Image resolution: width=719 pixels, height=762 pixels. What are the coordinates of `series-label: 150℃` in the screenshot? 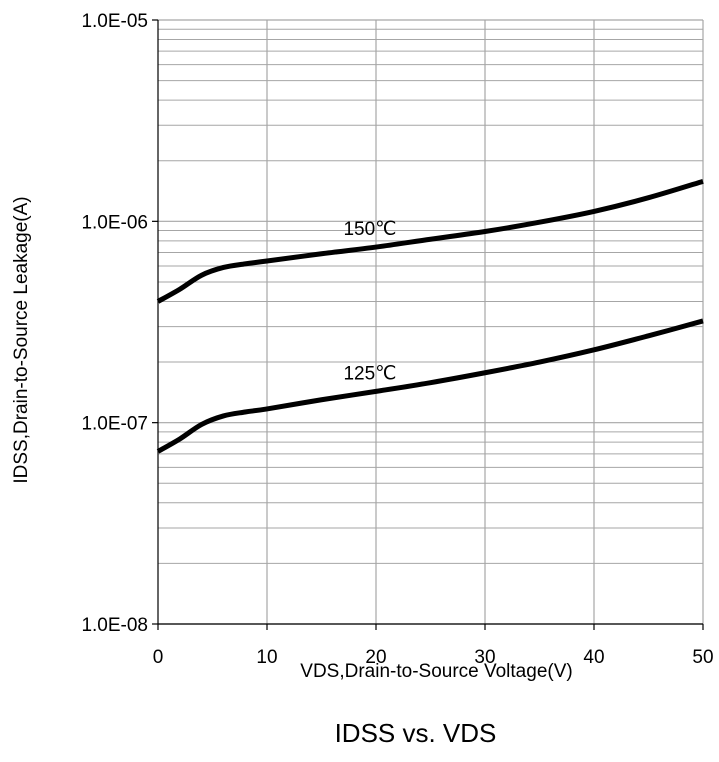 It's located at (369, 229).